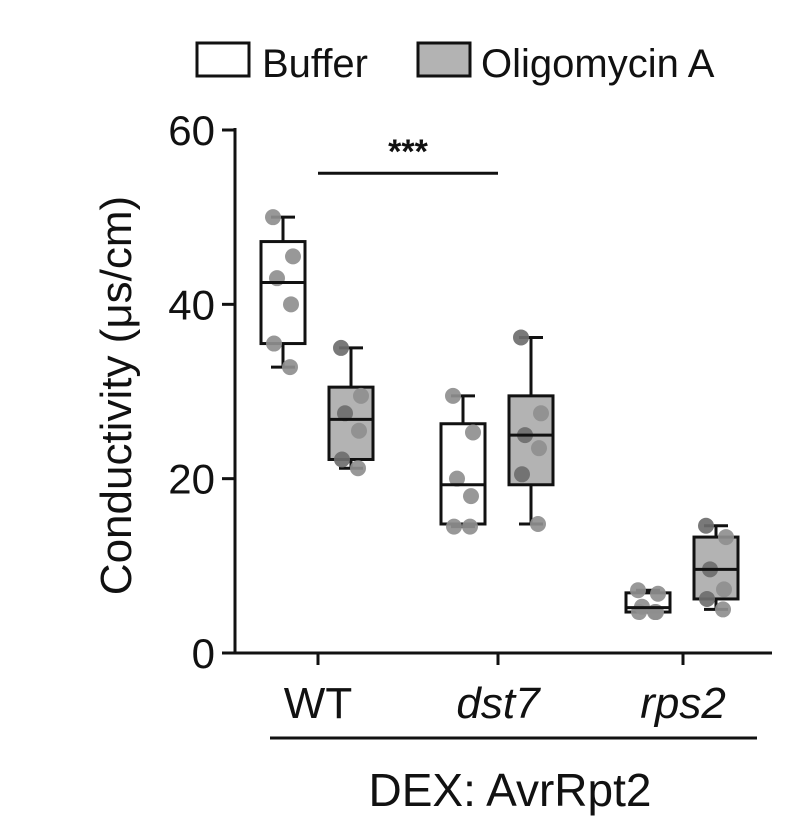 This screenshot has width=807, height=825. What do you see at coordinates (164, 392) in the screenshot?
I see `y-axis: 0 20 40 60 Conductivity (μs/cm)` at bounding box center [164, 392].